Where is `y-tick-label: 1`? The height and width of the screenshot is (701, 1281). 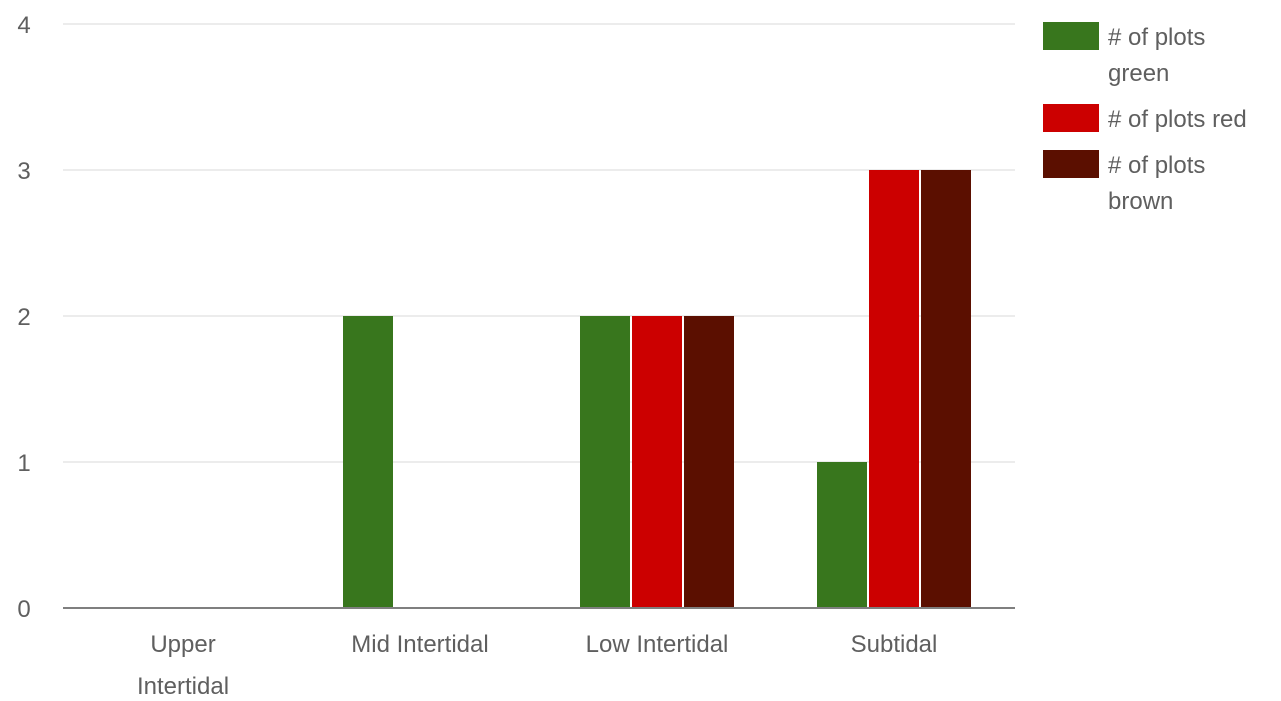
y-tick-label: 1 is located at coordinates (23, 463).